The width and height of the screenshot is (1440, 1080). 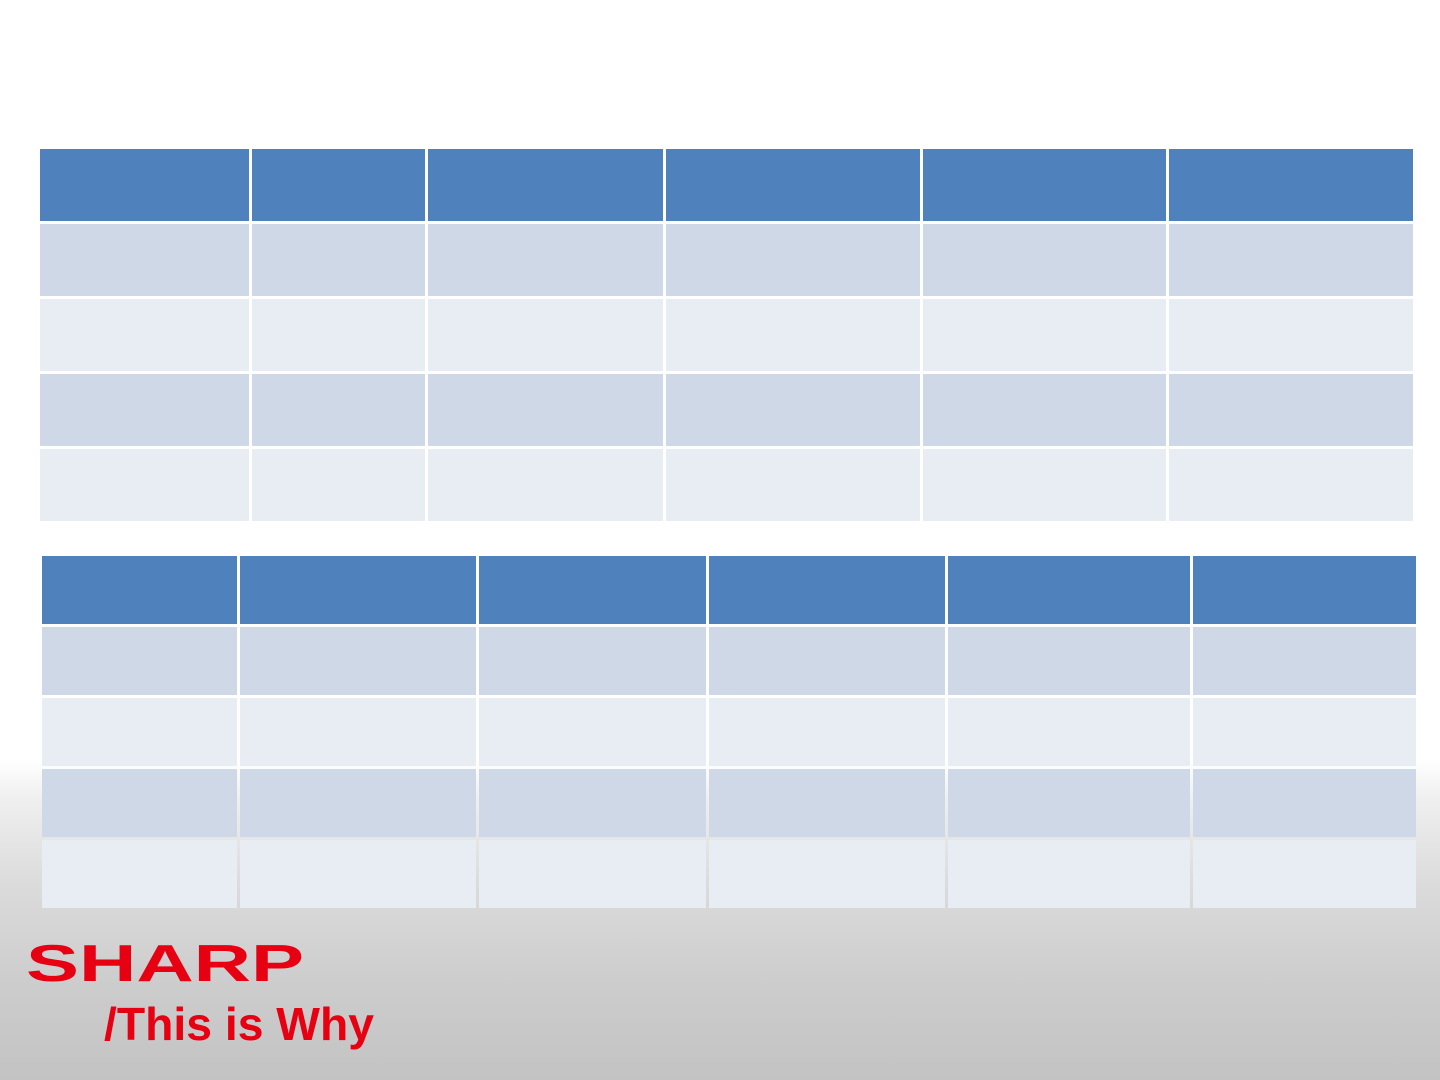 What do you see at coordinates (239, 1024) in the screenshot?
I see `sharp-tagline: /This is Why` at bounding box center [239, 1024].